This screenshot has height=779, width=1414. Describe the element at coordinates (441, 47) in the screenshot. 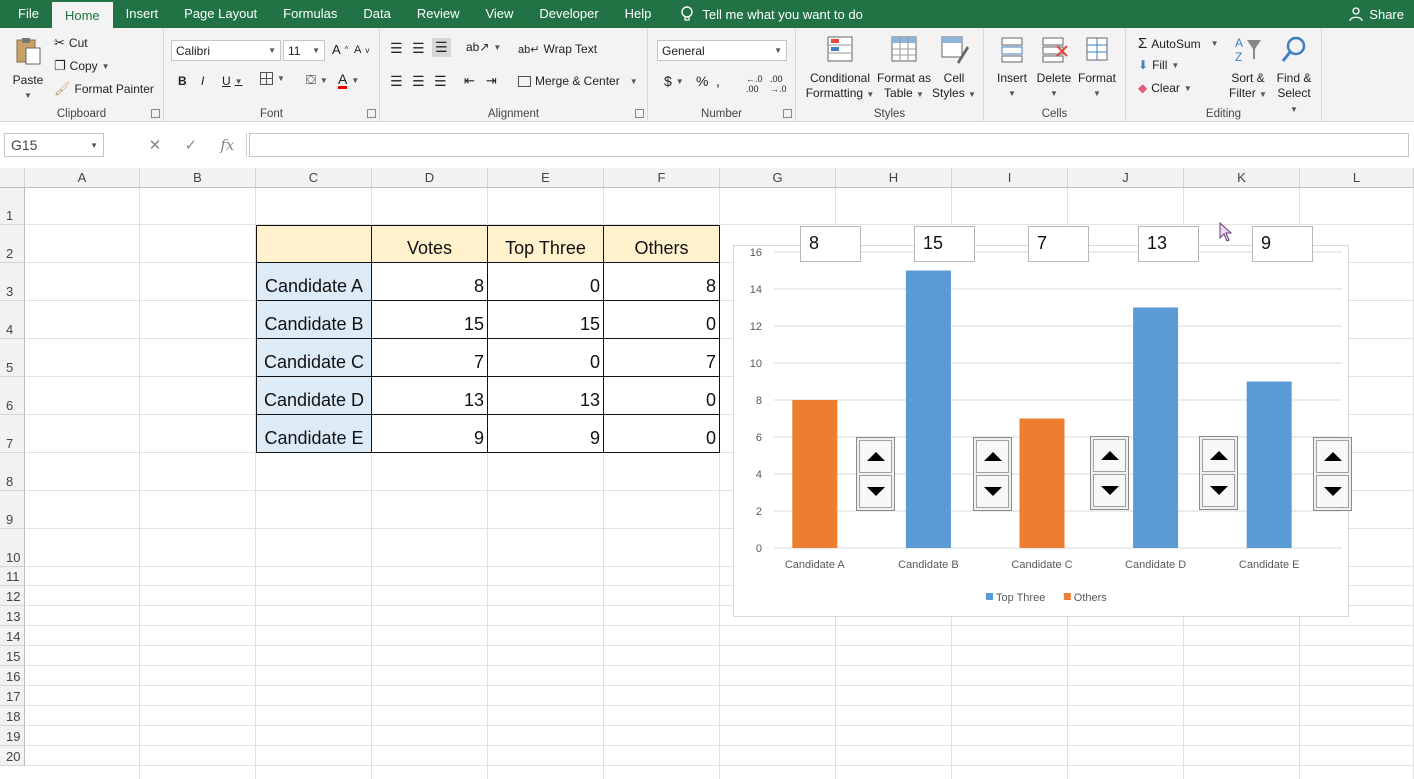

I see `align-bottom-button: ☰` at that location.